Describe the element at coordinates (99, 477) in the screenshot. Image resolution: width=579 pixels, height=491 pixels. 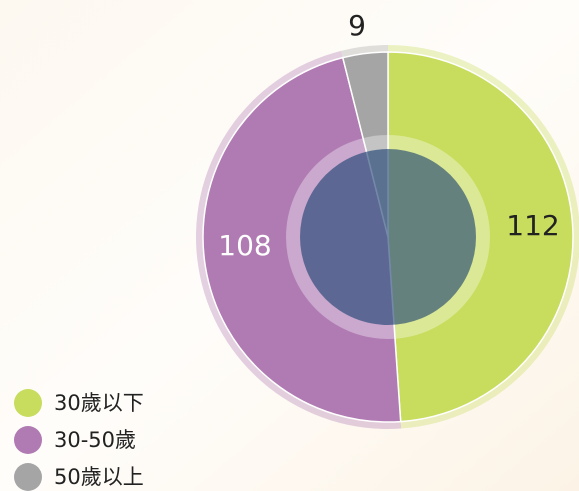
I see `legend-label: 50歲以上` at that location.